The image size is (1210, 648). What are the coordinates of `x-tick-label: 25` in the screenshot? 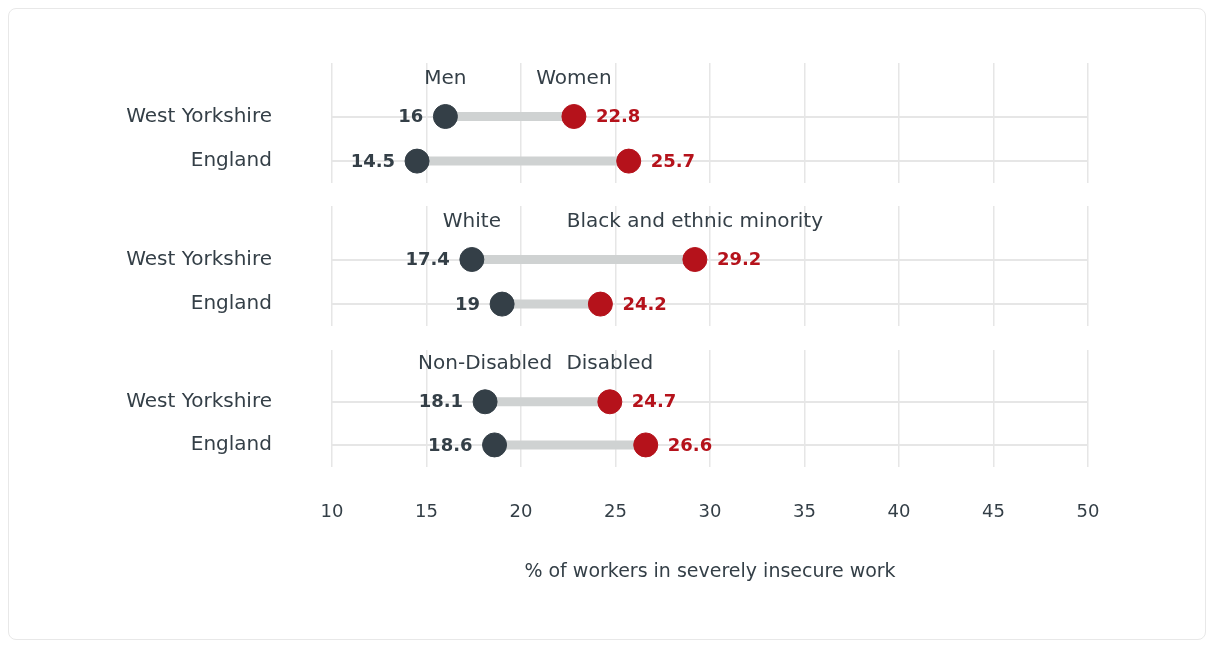 It's located at (615, 510).